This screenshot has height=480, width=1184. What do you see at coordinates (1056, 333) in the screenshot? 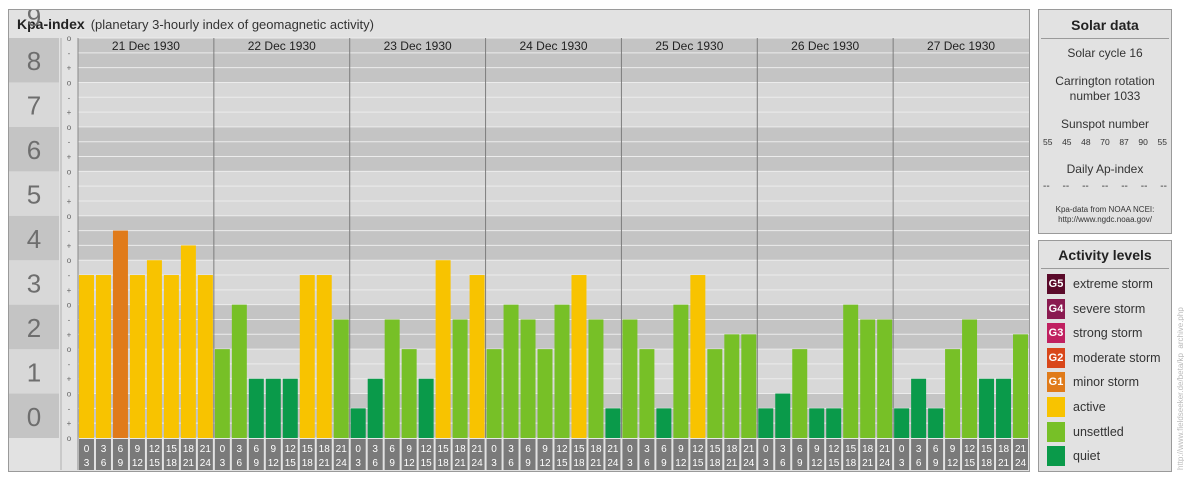
I see `legend-swatch: G3` at bounding box center [1056, 333].